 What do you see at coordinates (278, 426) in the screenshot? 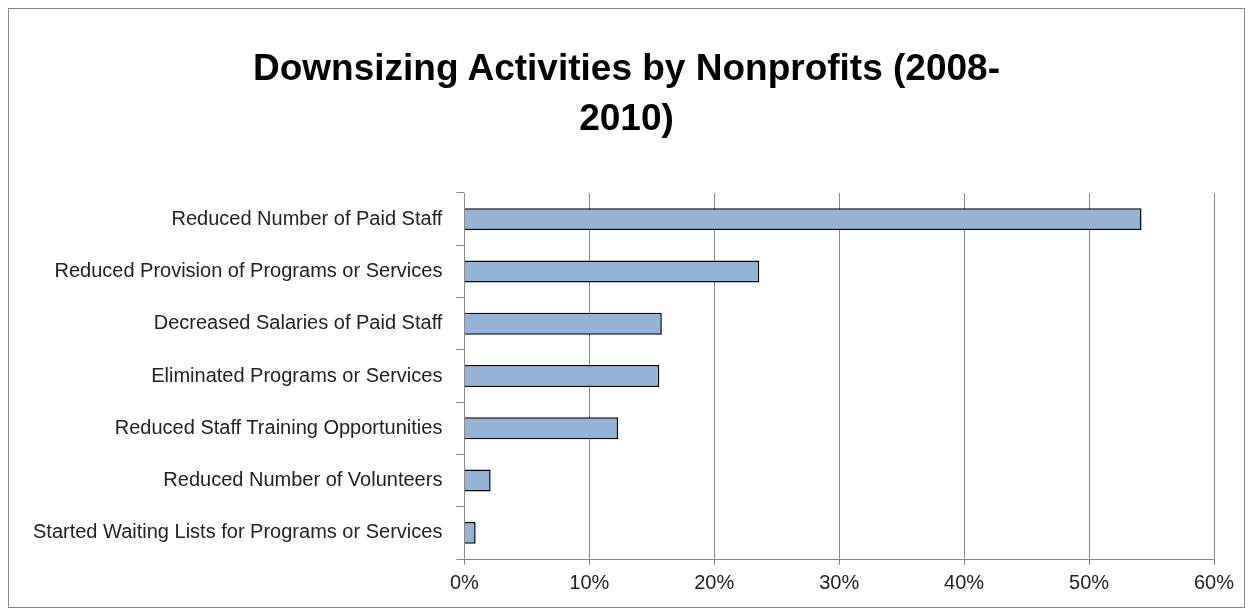
I see `y-tick-label: Reduced Staff Training Opportunities` at bounding box center [278, 426].